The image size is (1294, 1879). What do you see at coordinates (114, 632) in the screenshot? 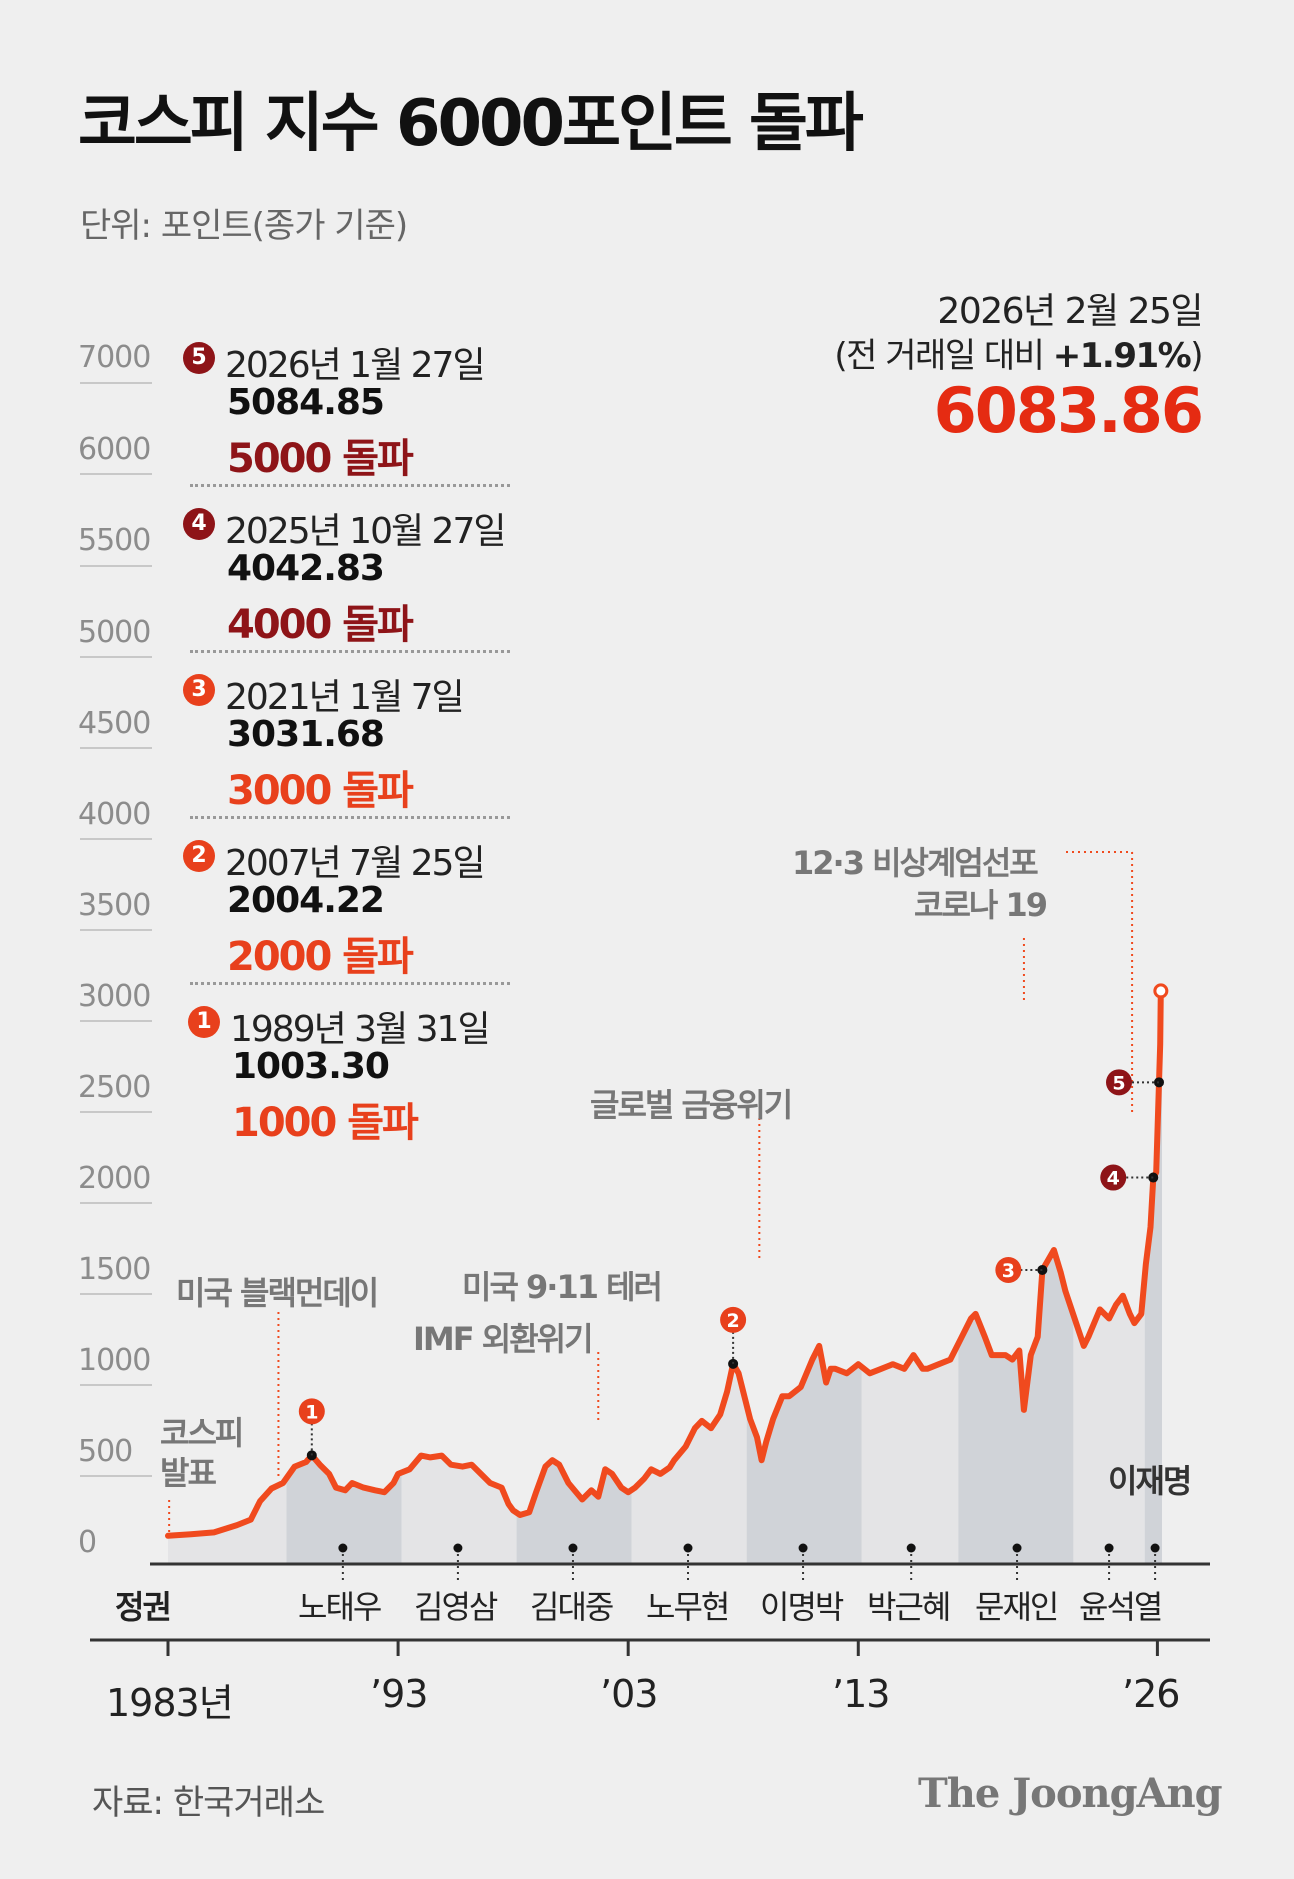
I see `y-tick-label: 5000` at bounding box center [114, 632].